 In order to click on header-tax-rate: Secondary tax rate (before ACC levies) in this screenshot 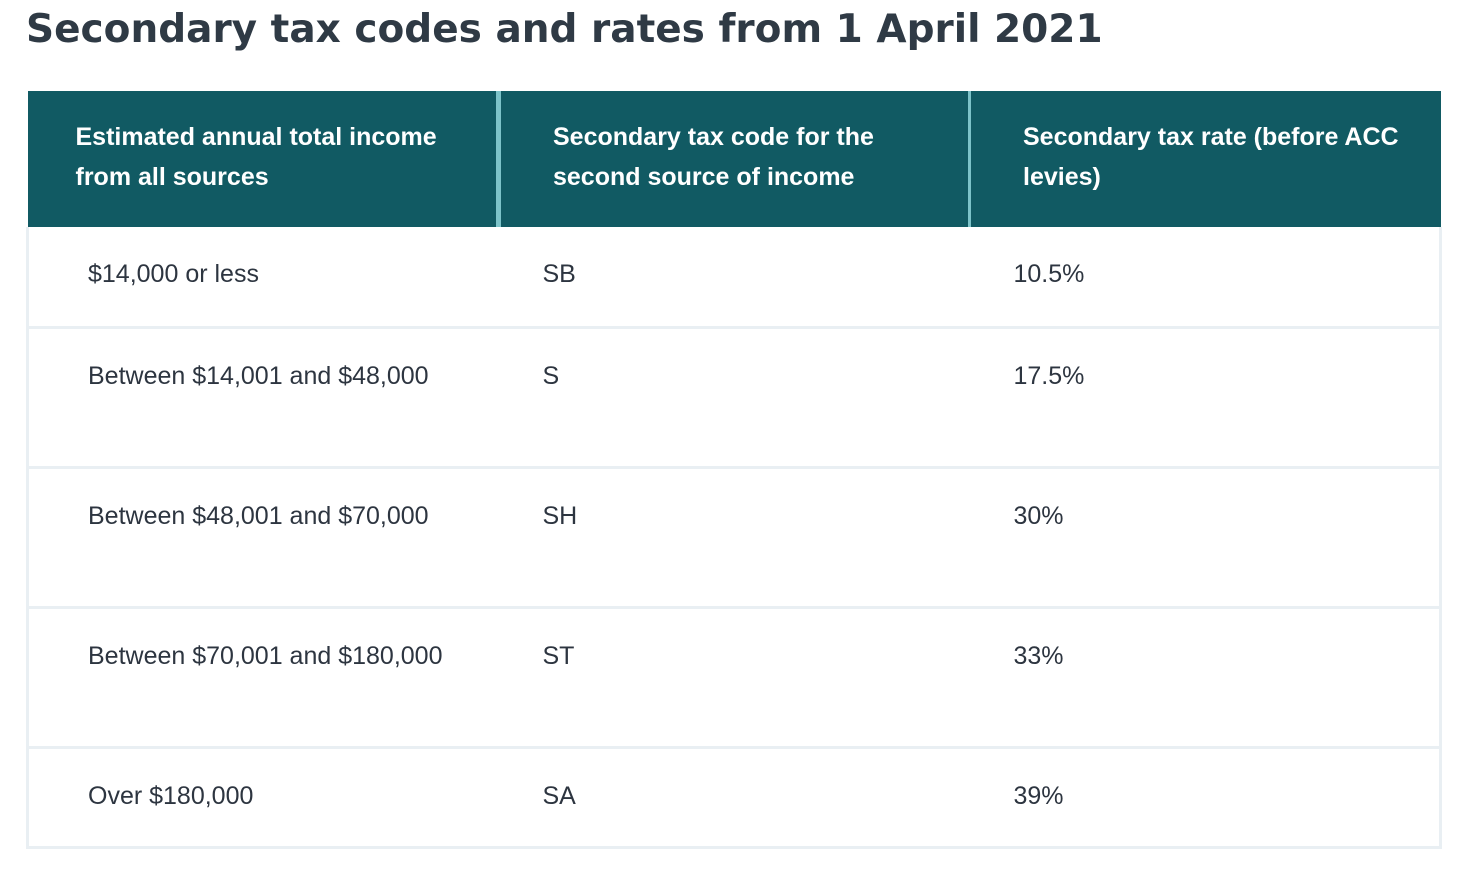, I will do `click(1205, 159)`.